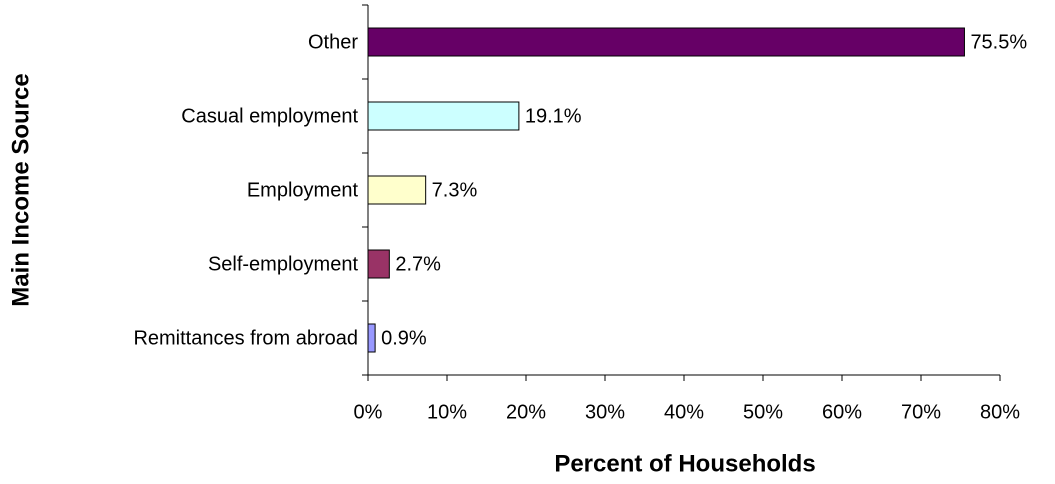  Describe the element at coordinates (283, 264) in the screenshot. I see `y-tick-label: Self-employment` at that location.